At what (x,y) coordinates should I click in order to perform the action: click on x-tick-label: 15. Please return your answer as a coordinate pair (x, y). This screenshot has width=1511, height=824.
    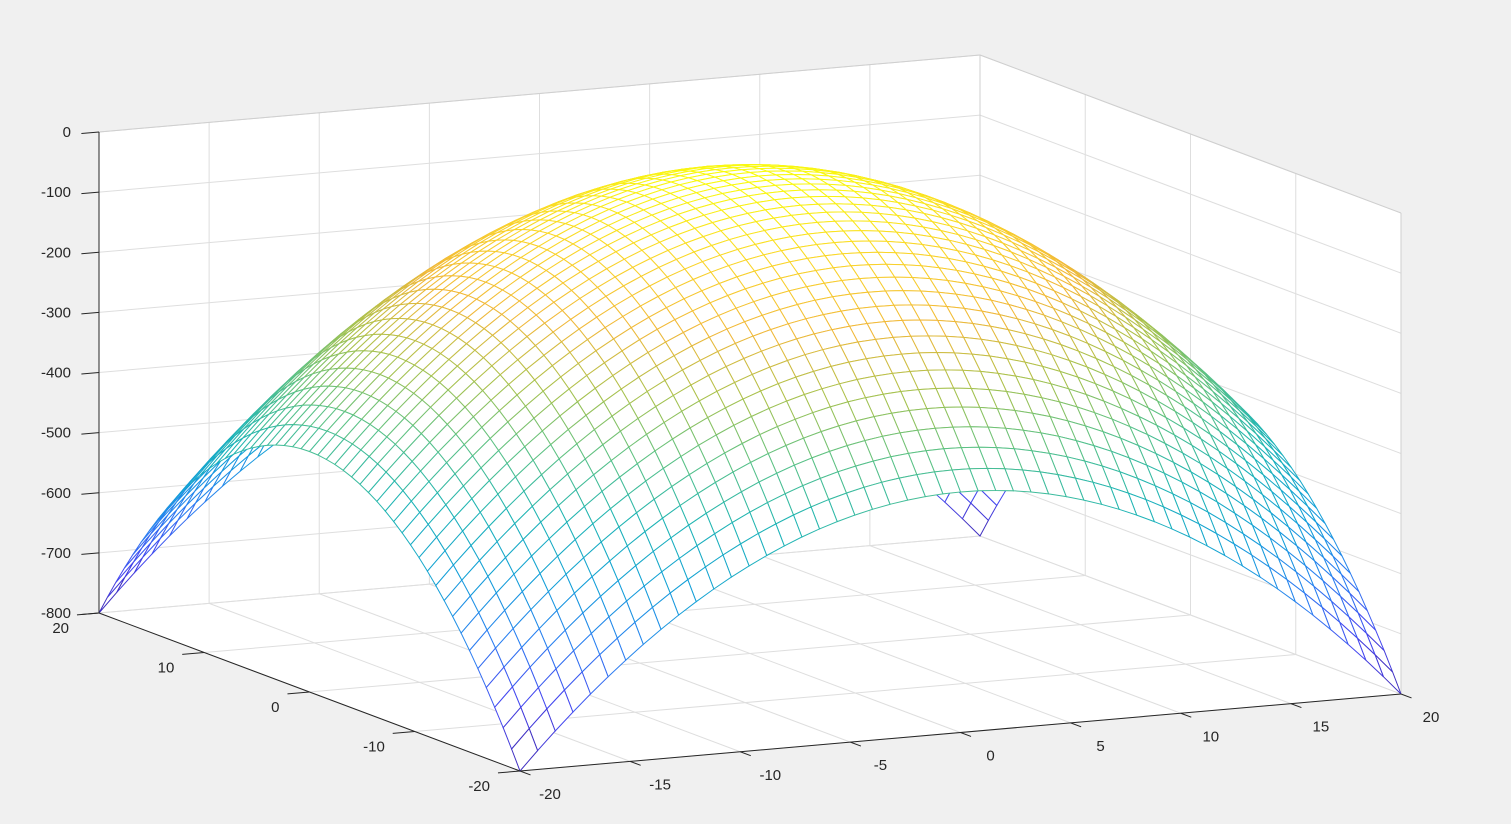
    Looking at the image, I should click on (1321, 727).